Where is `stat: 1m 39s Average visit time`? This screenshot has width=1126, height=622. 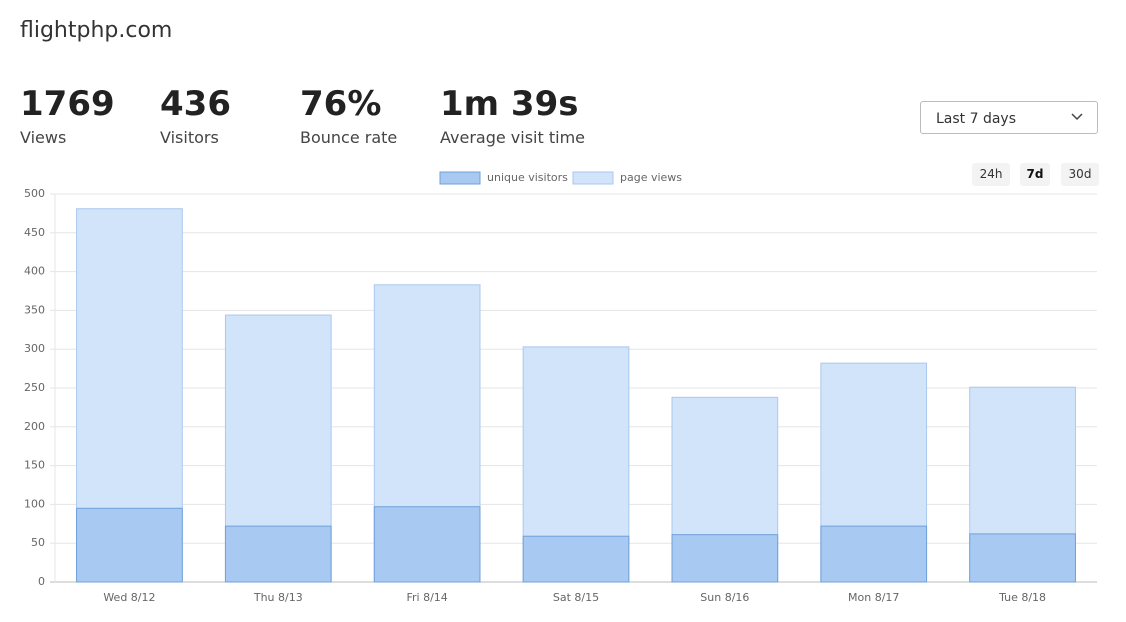
stat: 1m 39s Average visit time is located at coordinates (512, 115).